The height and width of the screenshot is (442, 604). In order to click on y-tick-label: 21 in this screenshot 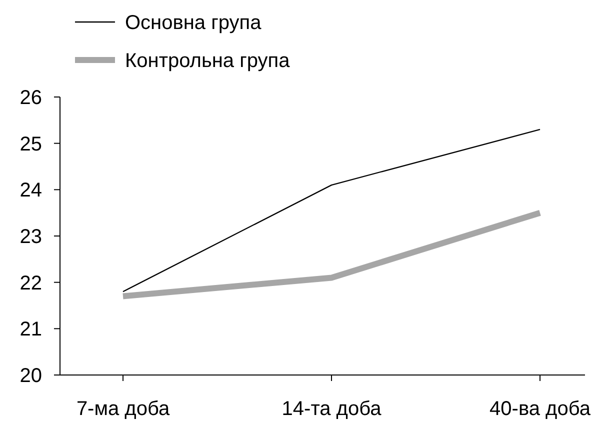, I will do `click(31, 329)`.